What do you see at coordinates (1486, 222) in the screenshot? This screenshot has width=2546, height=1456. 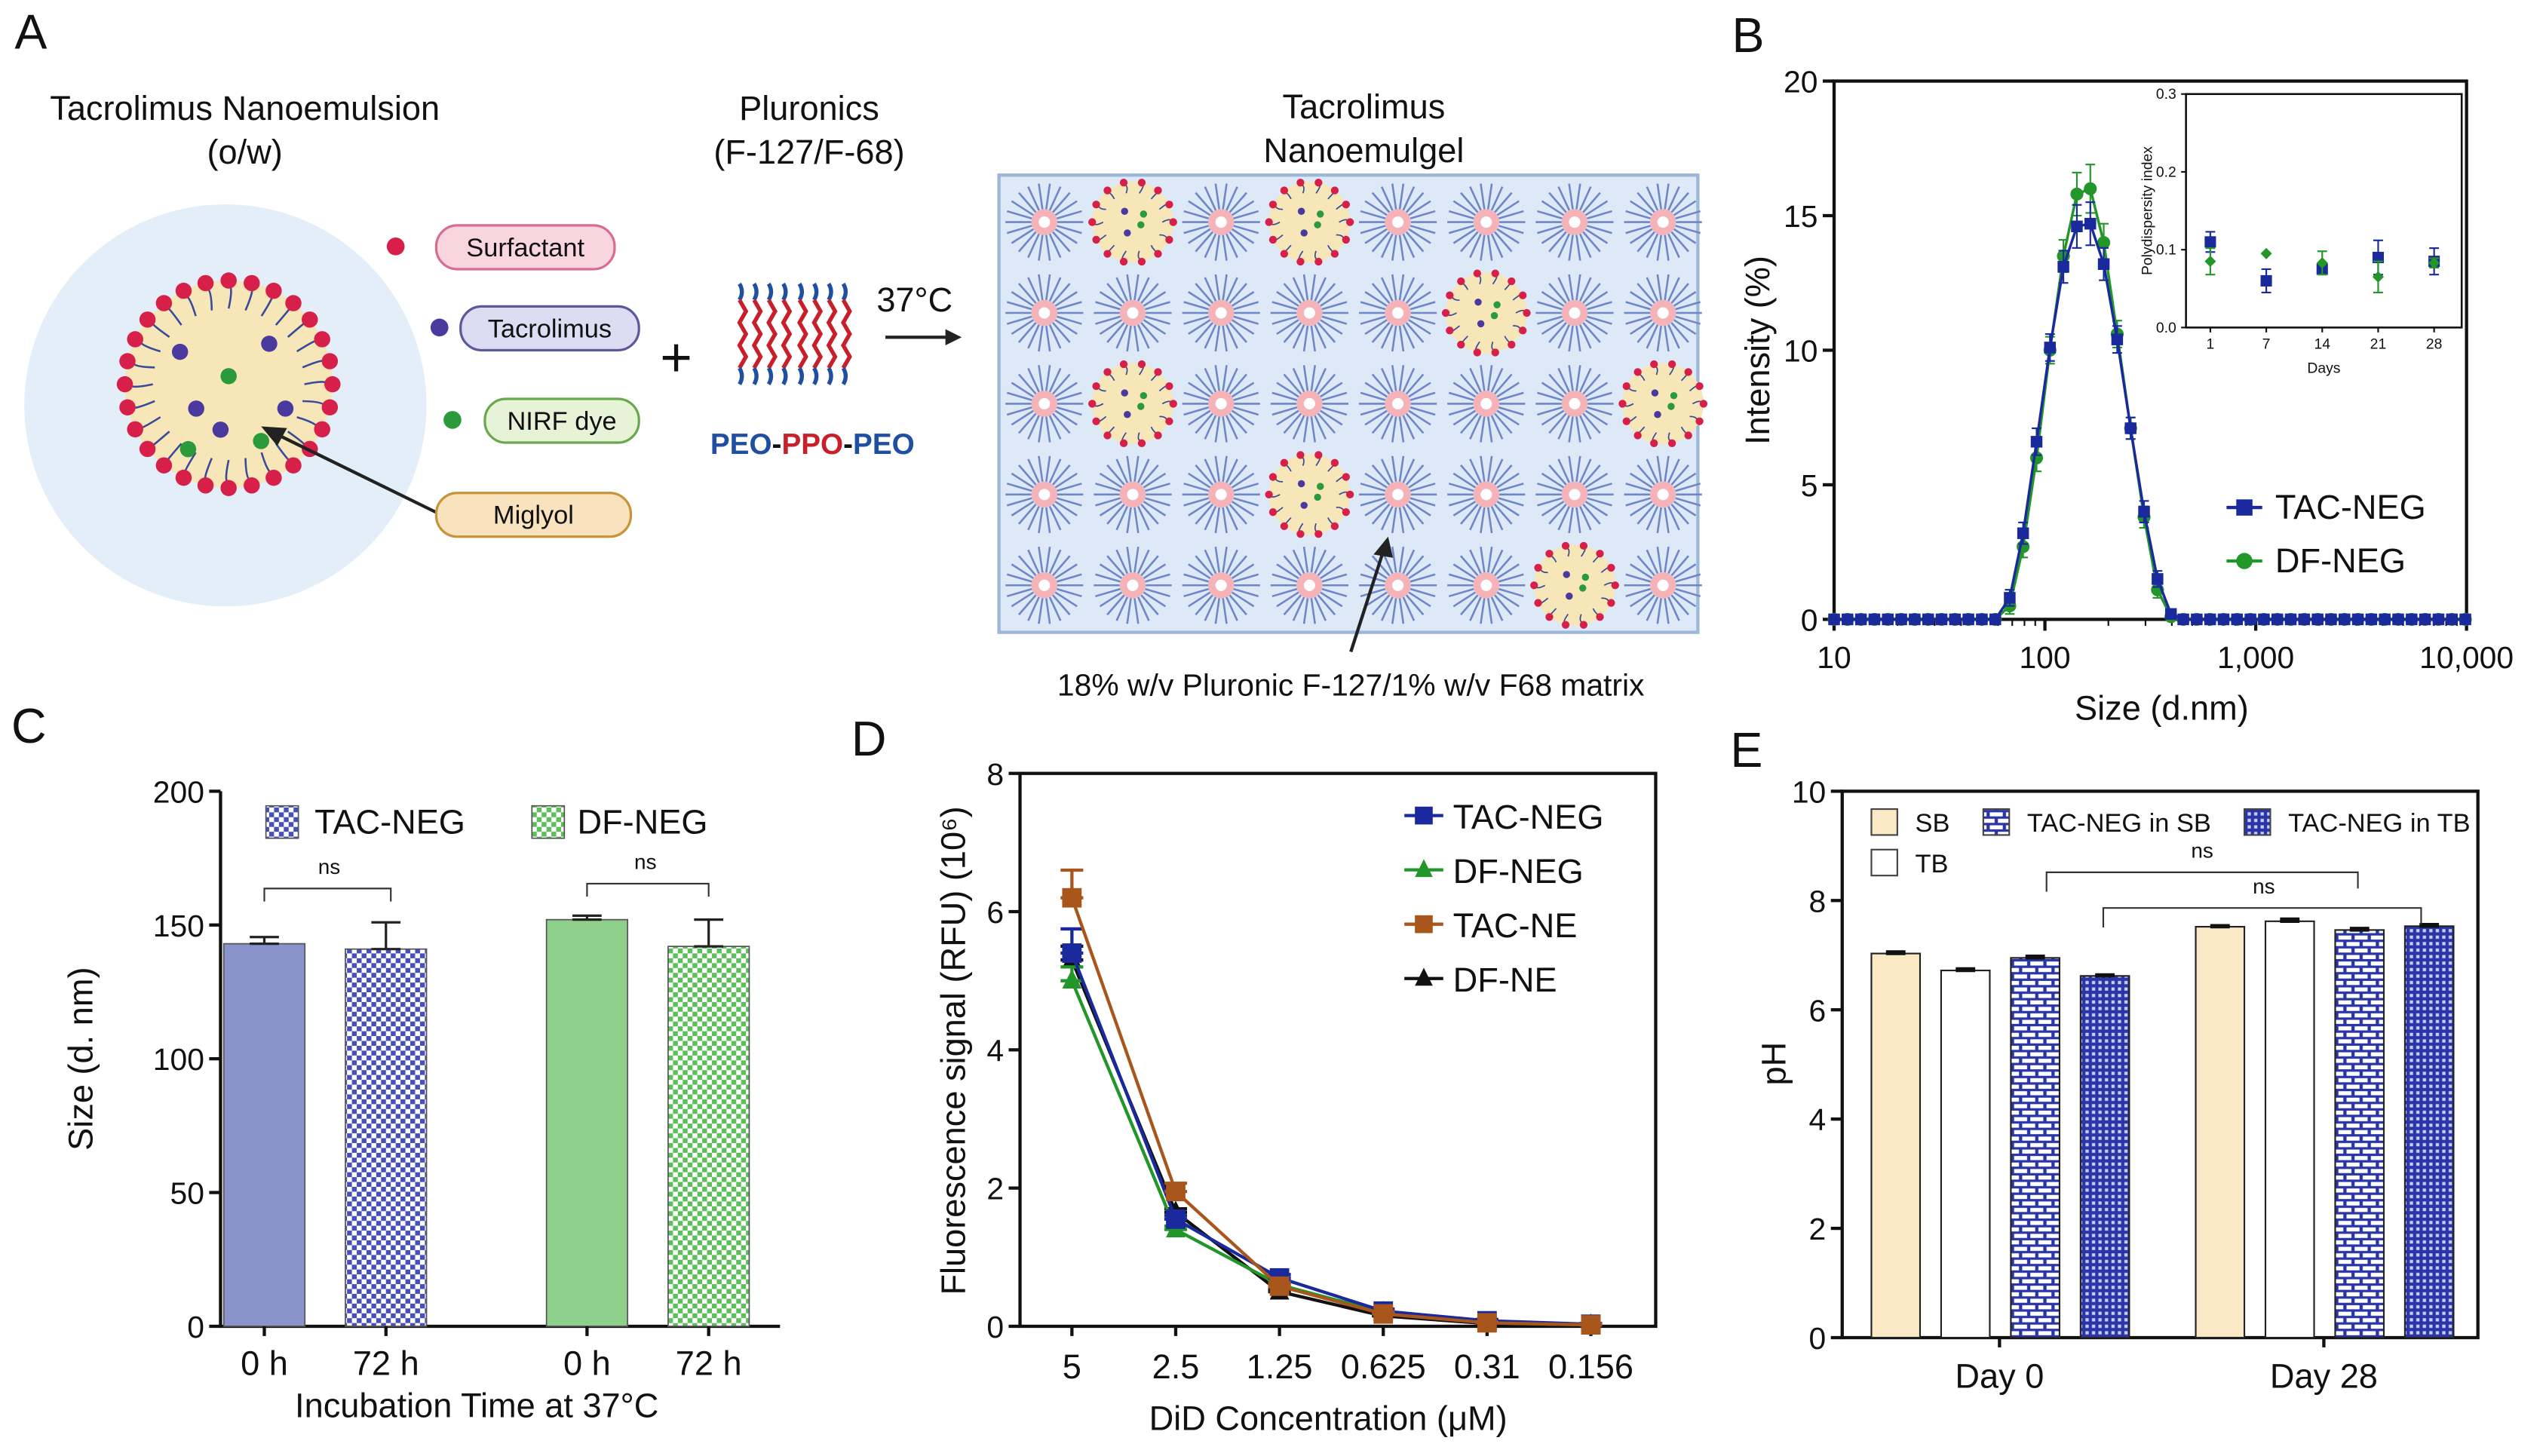 I see `micelle-center` at bounding box center [1486, 222].